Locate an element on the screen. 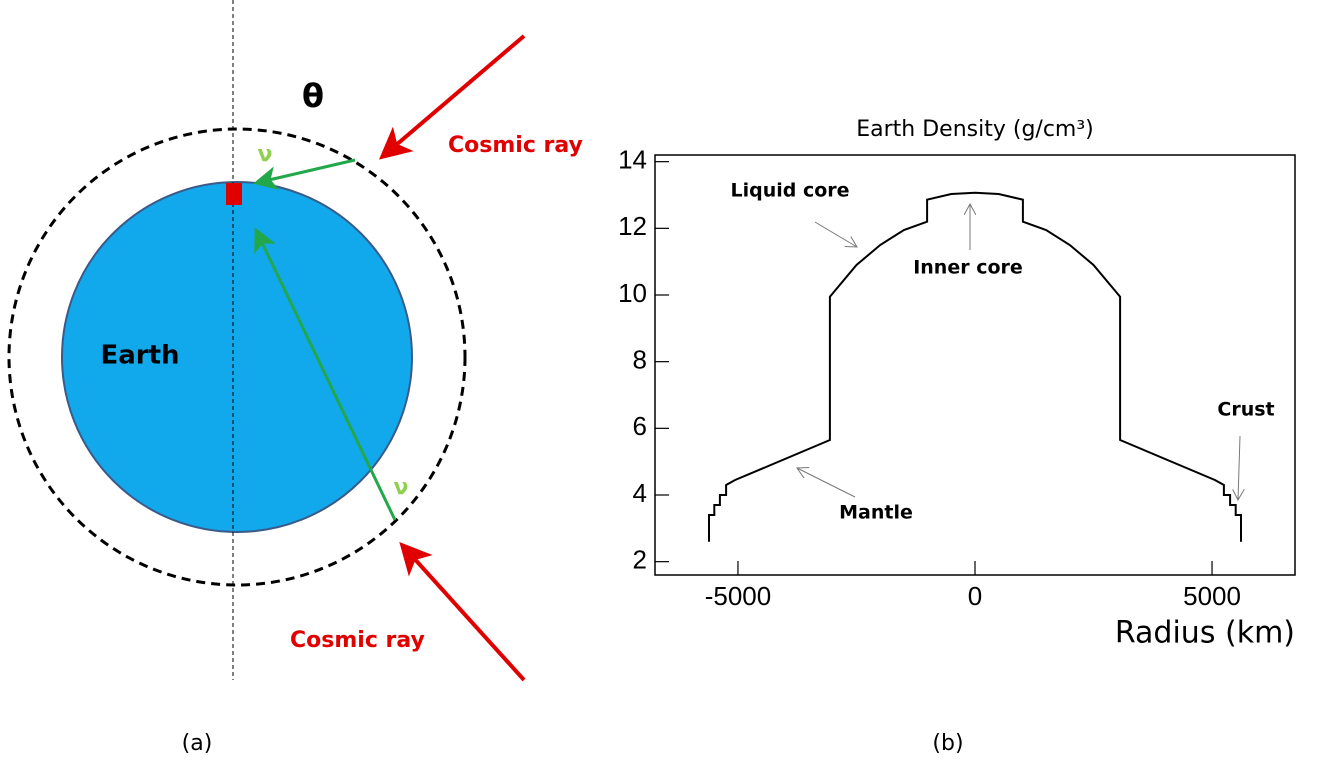 The image size is (1322, 764). x-tick-label: -5000 is located at coordinates (738, 596).